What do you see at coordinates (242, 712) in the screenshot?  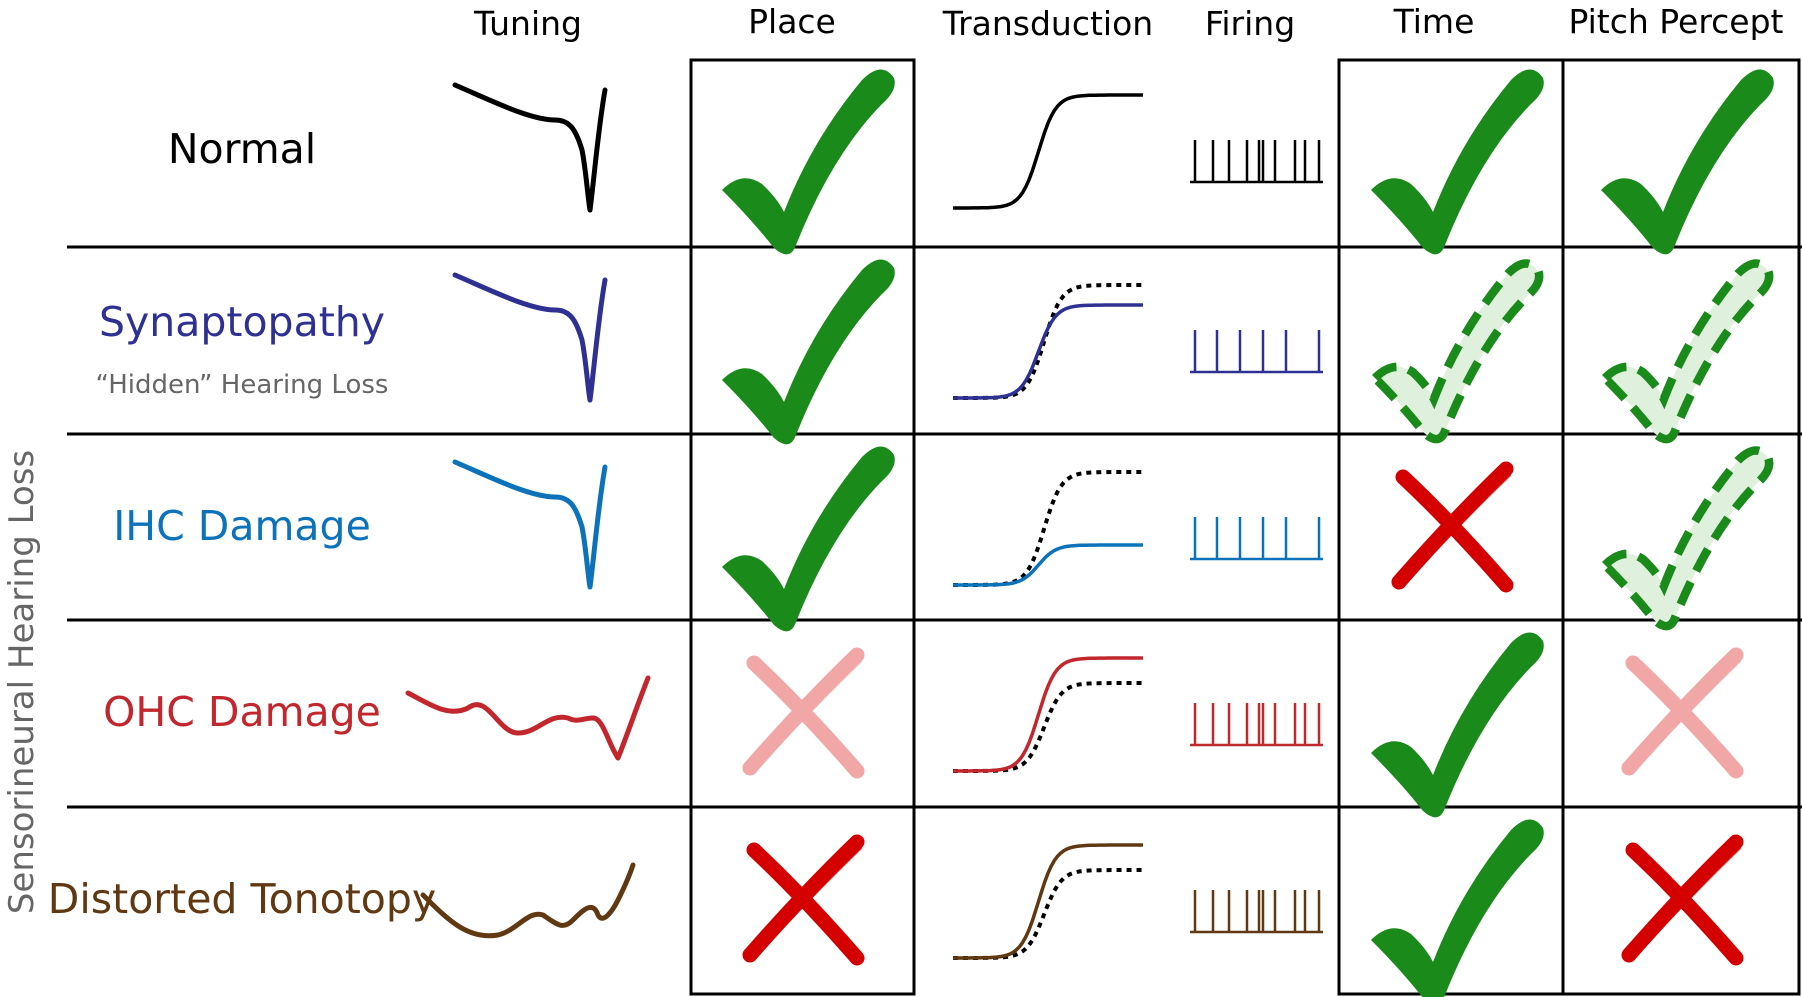 I see `row-label: OHC Damage` at bounding box center [242, 712].